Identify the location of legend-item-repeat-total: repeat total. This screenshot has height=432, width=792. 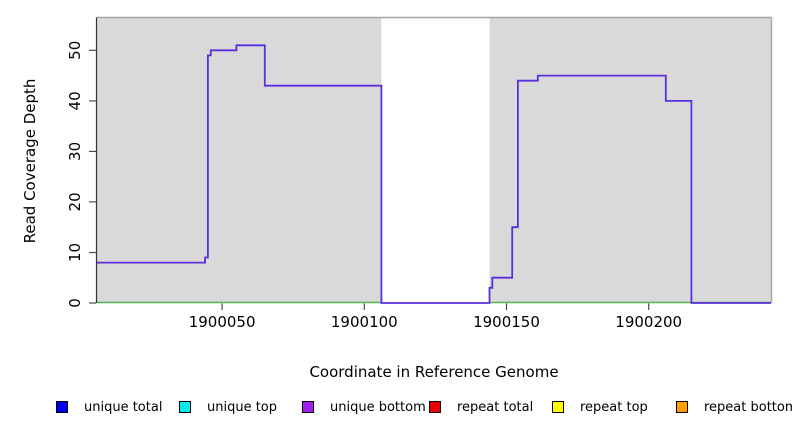
(481, 407).